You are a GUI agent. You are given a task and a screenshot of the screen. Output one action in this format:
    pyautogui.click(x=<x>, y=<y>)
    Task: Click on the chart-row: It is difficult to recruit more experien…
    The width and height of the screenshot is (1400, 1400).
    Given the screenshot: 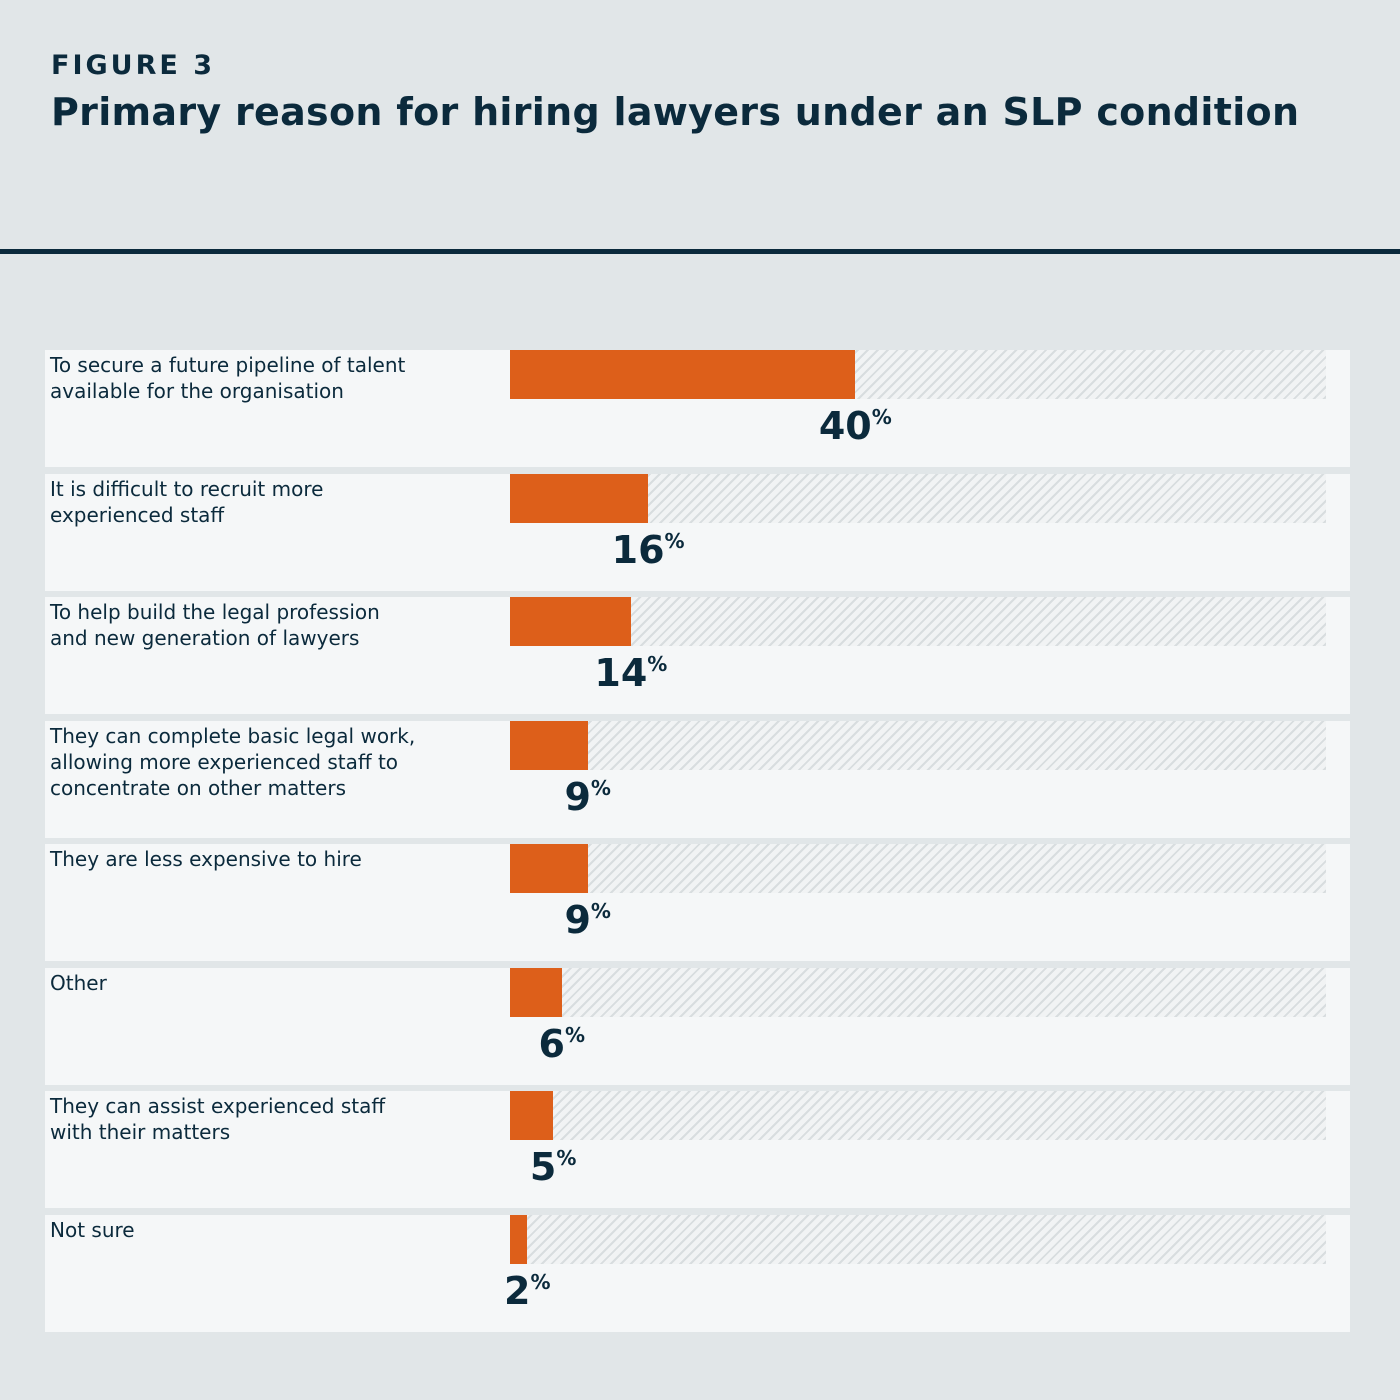 What is the action you would take?
    pyautogui.click(x=697, y=532)
    